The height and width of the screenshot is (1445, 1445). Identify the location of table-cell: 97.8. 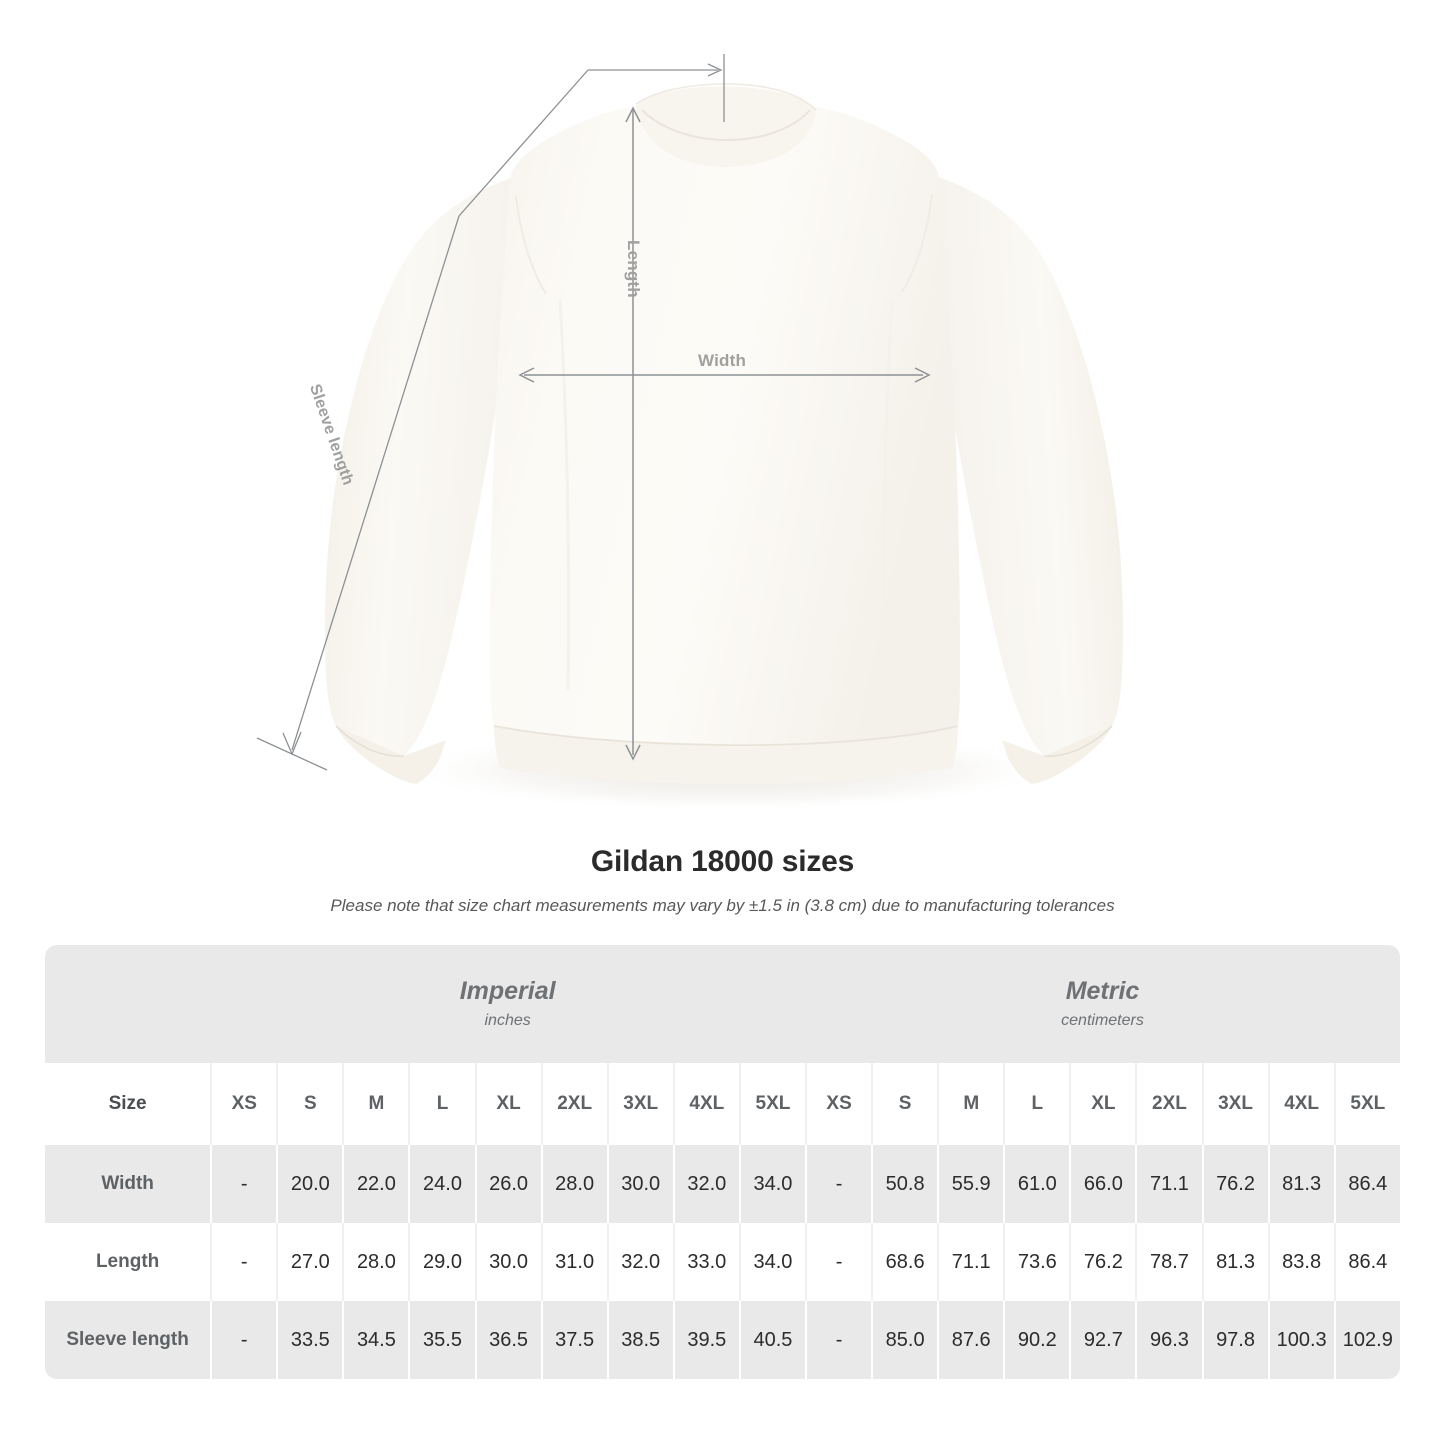
(1234, 1340).